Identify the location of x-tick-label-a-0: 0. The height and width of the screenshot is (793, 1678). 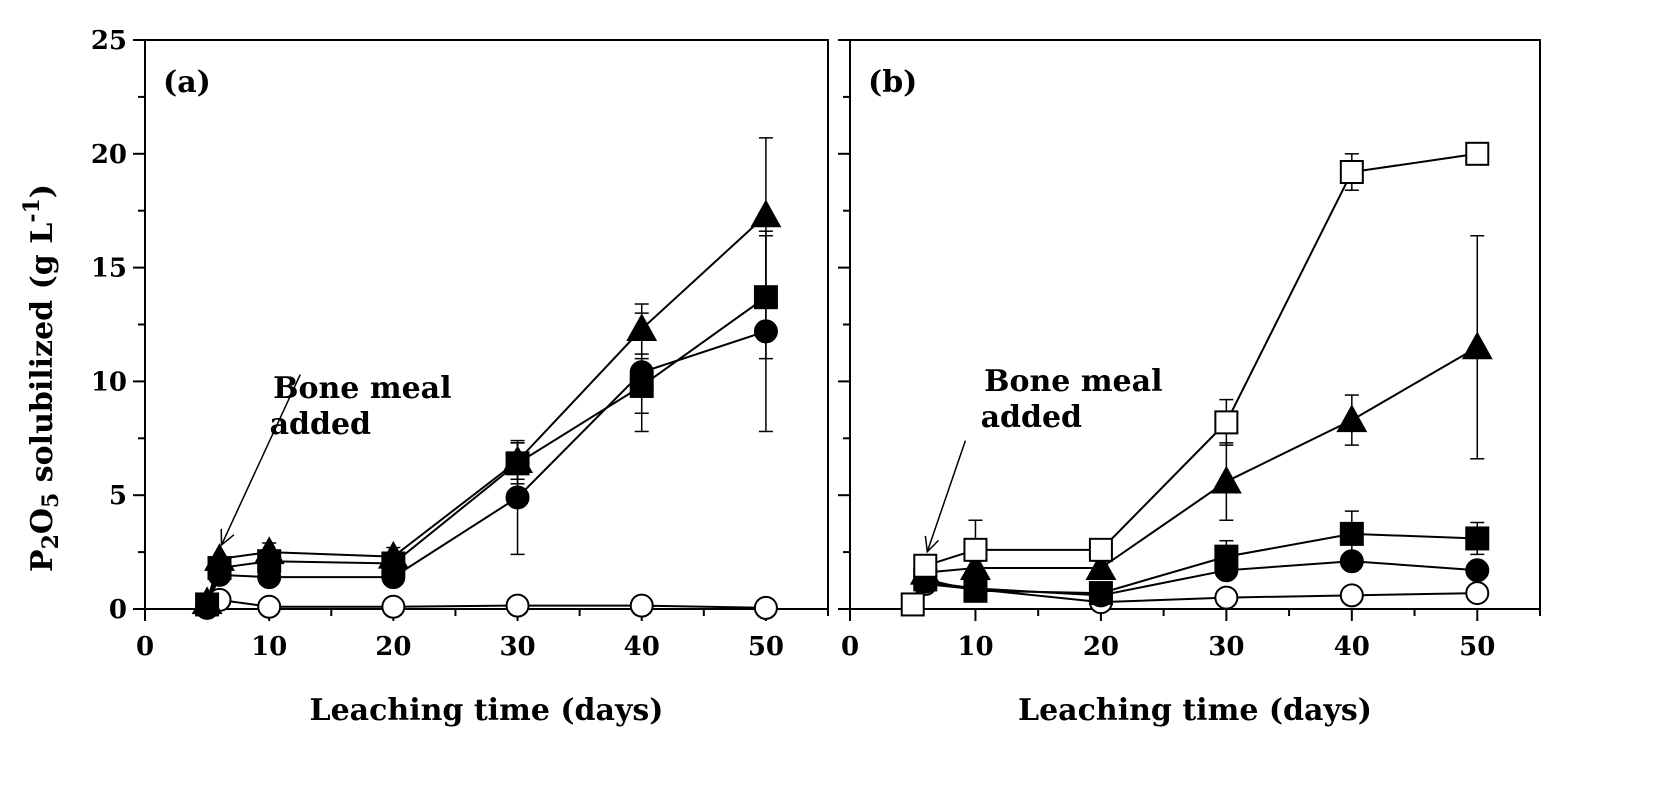
(145, 647).